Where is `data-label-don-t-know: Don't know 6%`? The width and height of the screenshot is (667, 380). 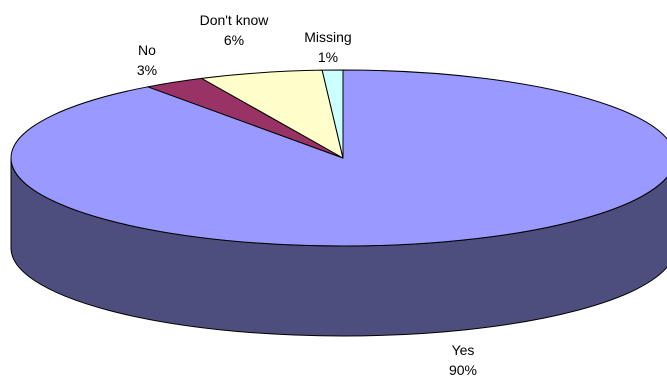 data-label-don-t-know: Don't know 6% is located at coordinates (235, 30).